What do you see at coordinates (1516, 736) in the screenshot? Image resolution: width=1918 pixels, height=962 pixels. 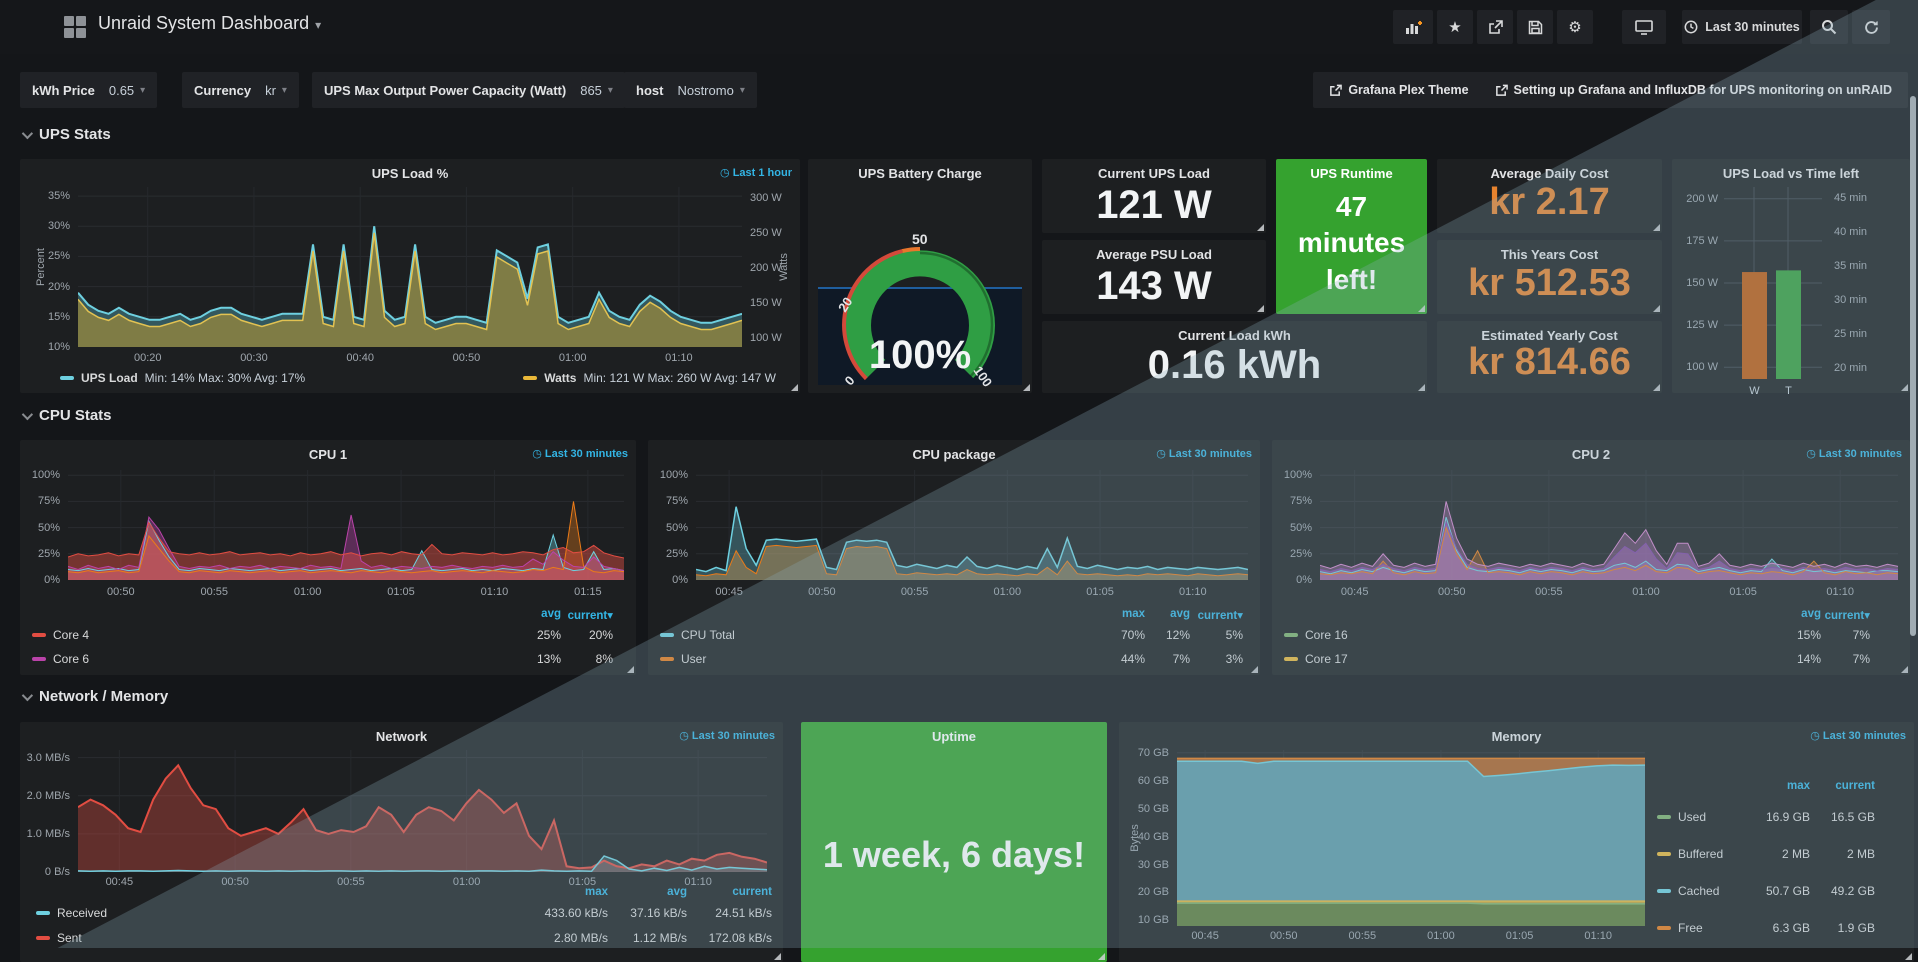 I see `panel-title: Memory` at bounding box center [1516, 736].